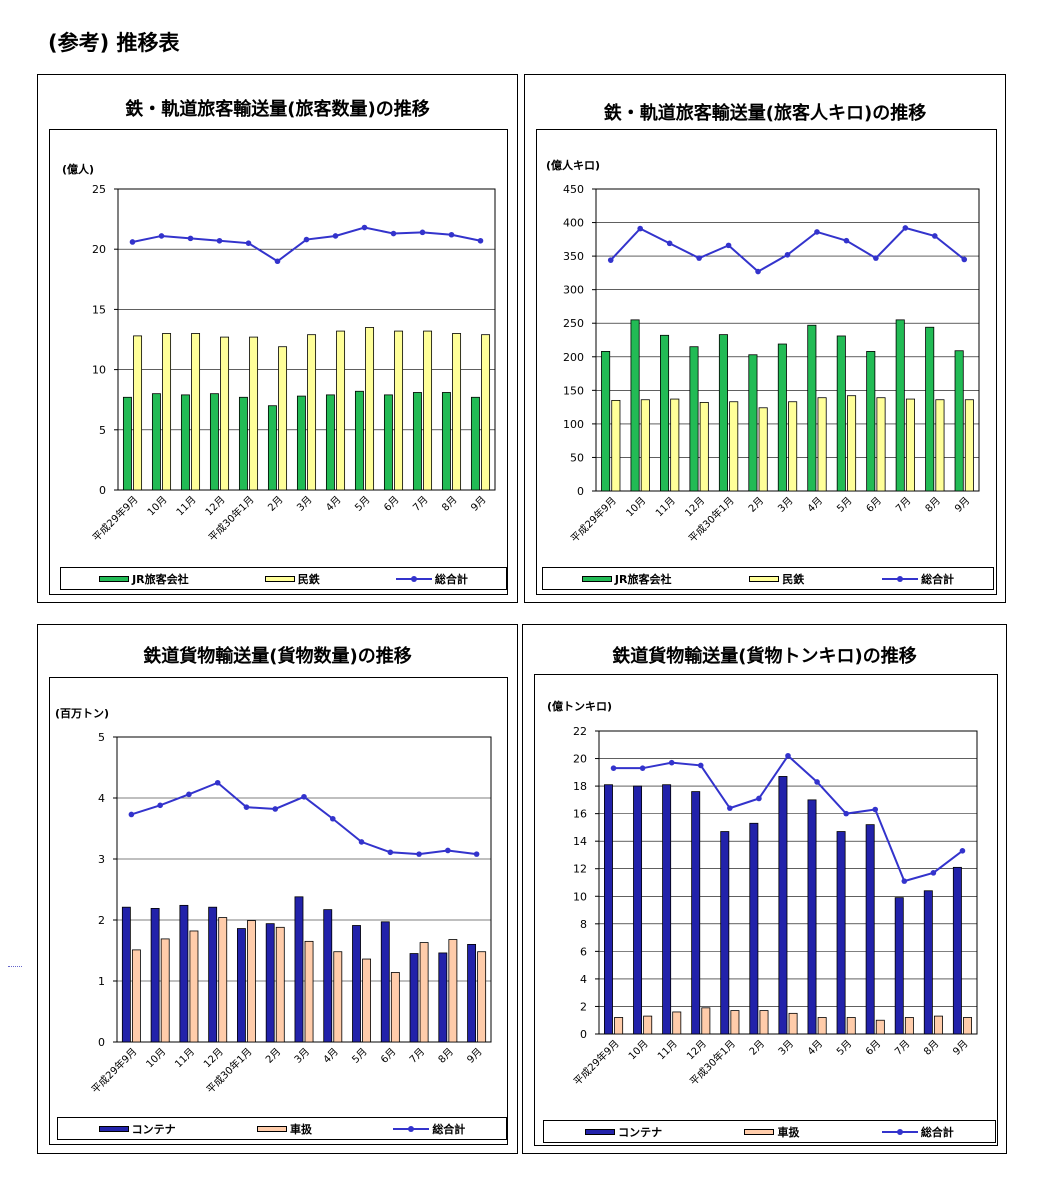 The image size is (1037, 1187). I want to click on legend-item: 車扱, so click(771, 1132).